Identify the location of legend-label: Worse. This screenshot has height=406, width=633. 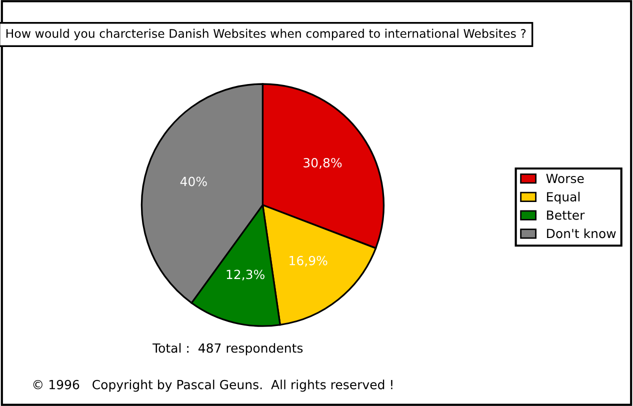
(565, 179).